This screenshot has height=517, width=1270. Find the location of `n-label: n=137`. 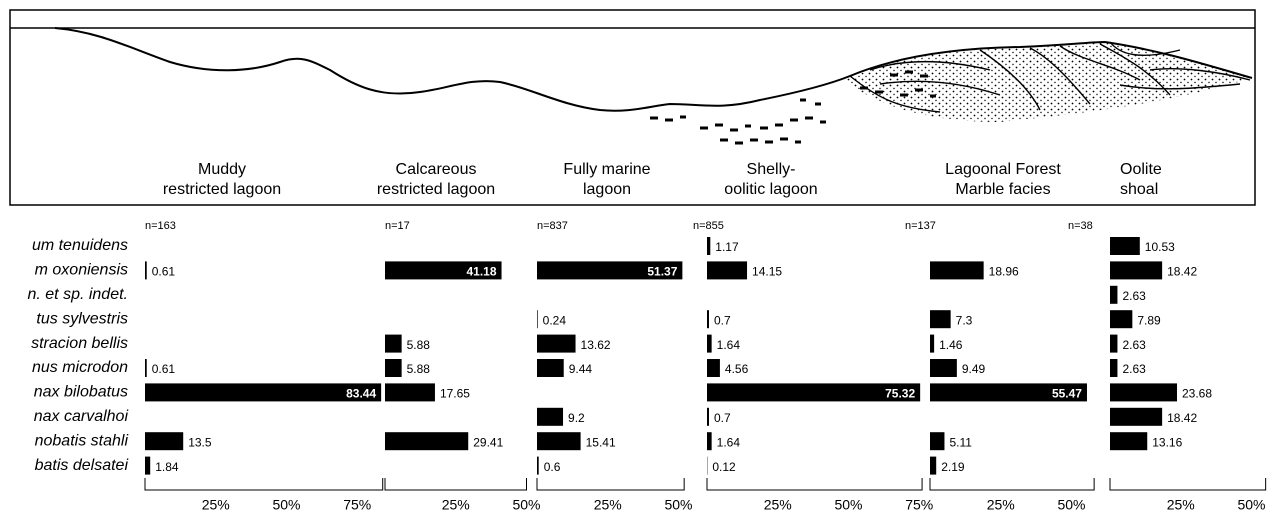

n-label: n=137 is located at coordinates (920, 226).